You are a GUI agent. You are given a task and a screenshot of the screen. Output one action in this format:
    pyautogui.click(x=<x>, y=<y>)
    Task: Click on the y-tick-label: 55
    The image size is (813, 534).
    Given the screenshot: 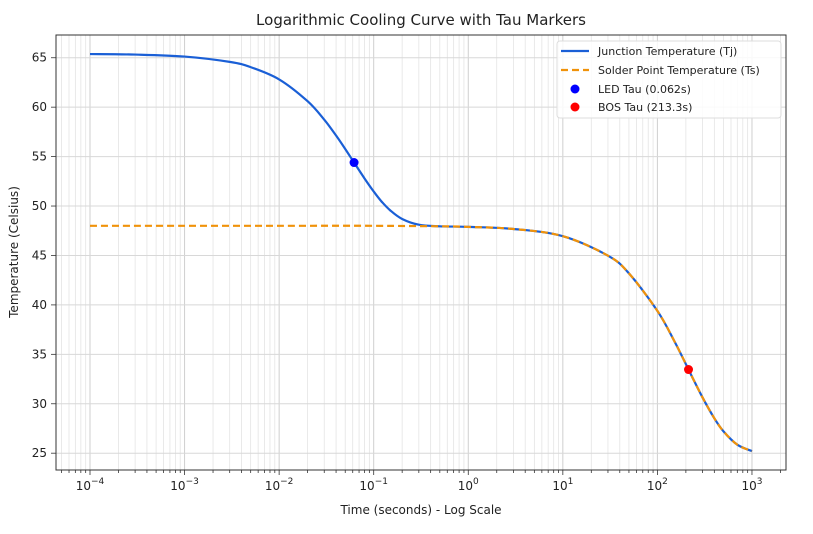 What is the action you would take?
    pyautogui.click(x=39, y=157)
    